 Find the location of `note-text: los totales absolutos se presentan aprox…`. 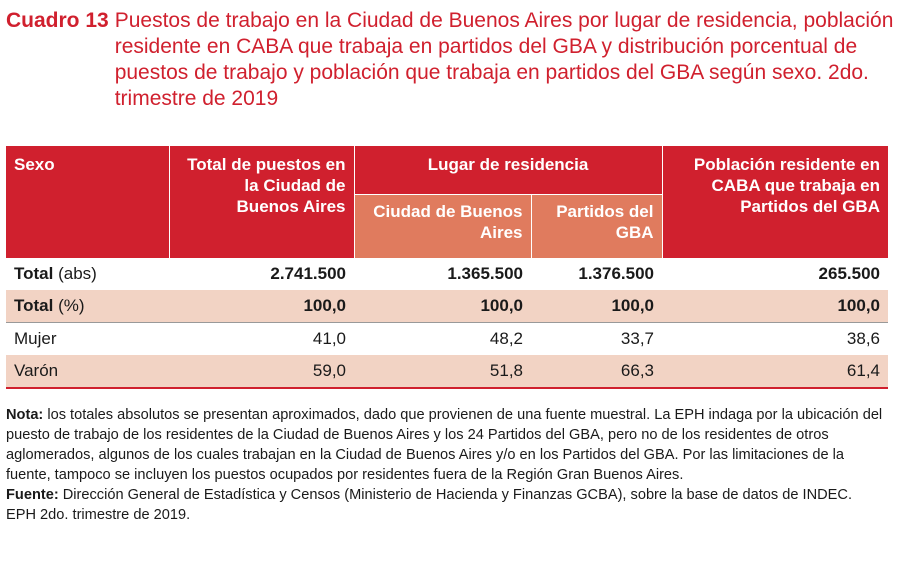

note-text: los totales absolutos se presentan aprox… is located at coordinates (444, 445).